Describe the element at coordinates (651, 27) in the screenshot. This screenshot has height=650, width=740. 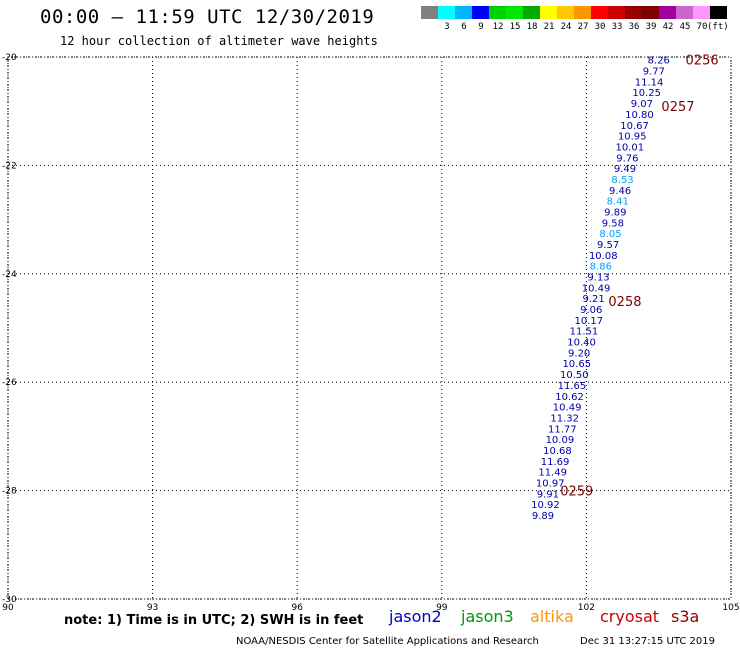
I see `color-tick-label: 39` at that location.